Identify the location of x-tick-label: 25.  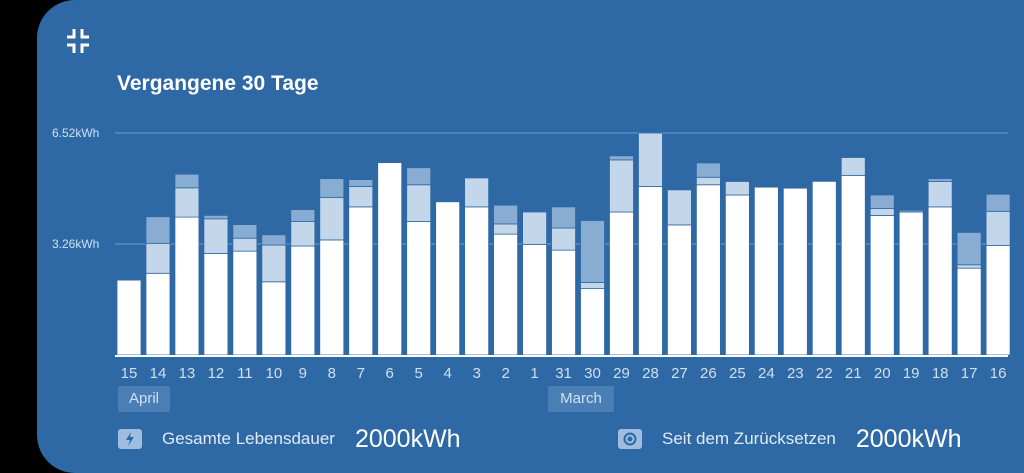
(737, 373).